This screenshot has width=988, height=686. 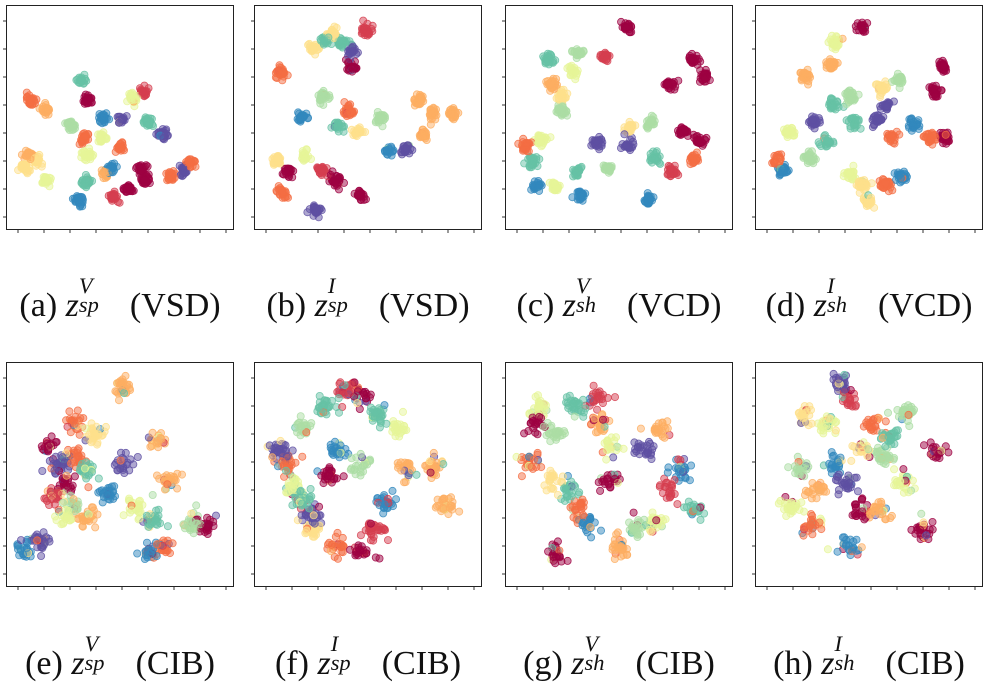 What do you see at coordinates (583, 285) in the screenshot?
I see `caption-superscript: V` at bounding box center [583, 285].